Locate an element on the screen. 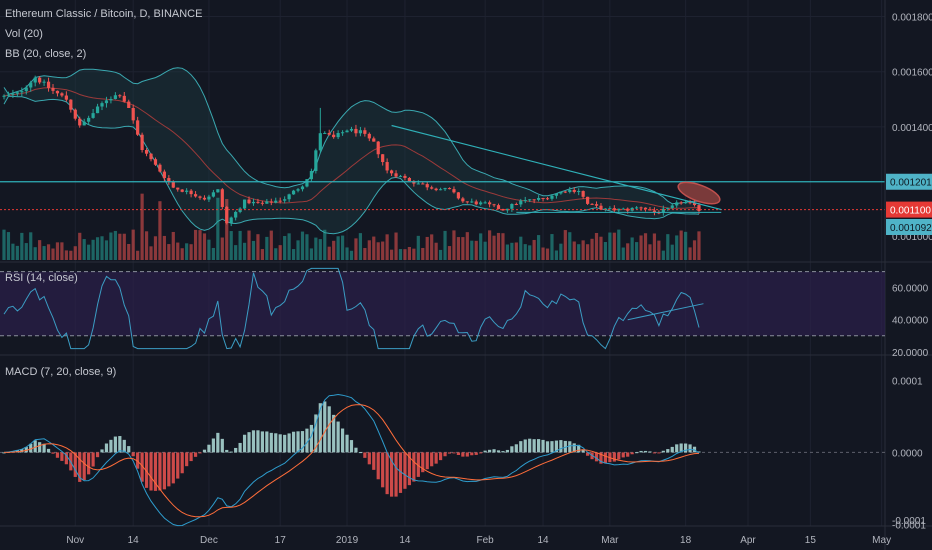  symbol-title: Ethereum Classic / Bitcoin, D, BINANCE is located at coordinates (104, 14).